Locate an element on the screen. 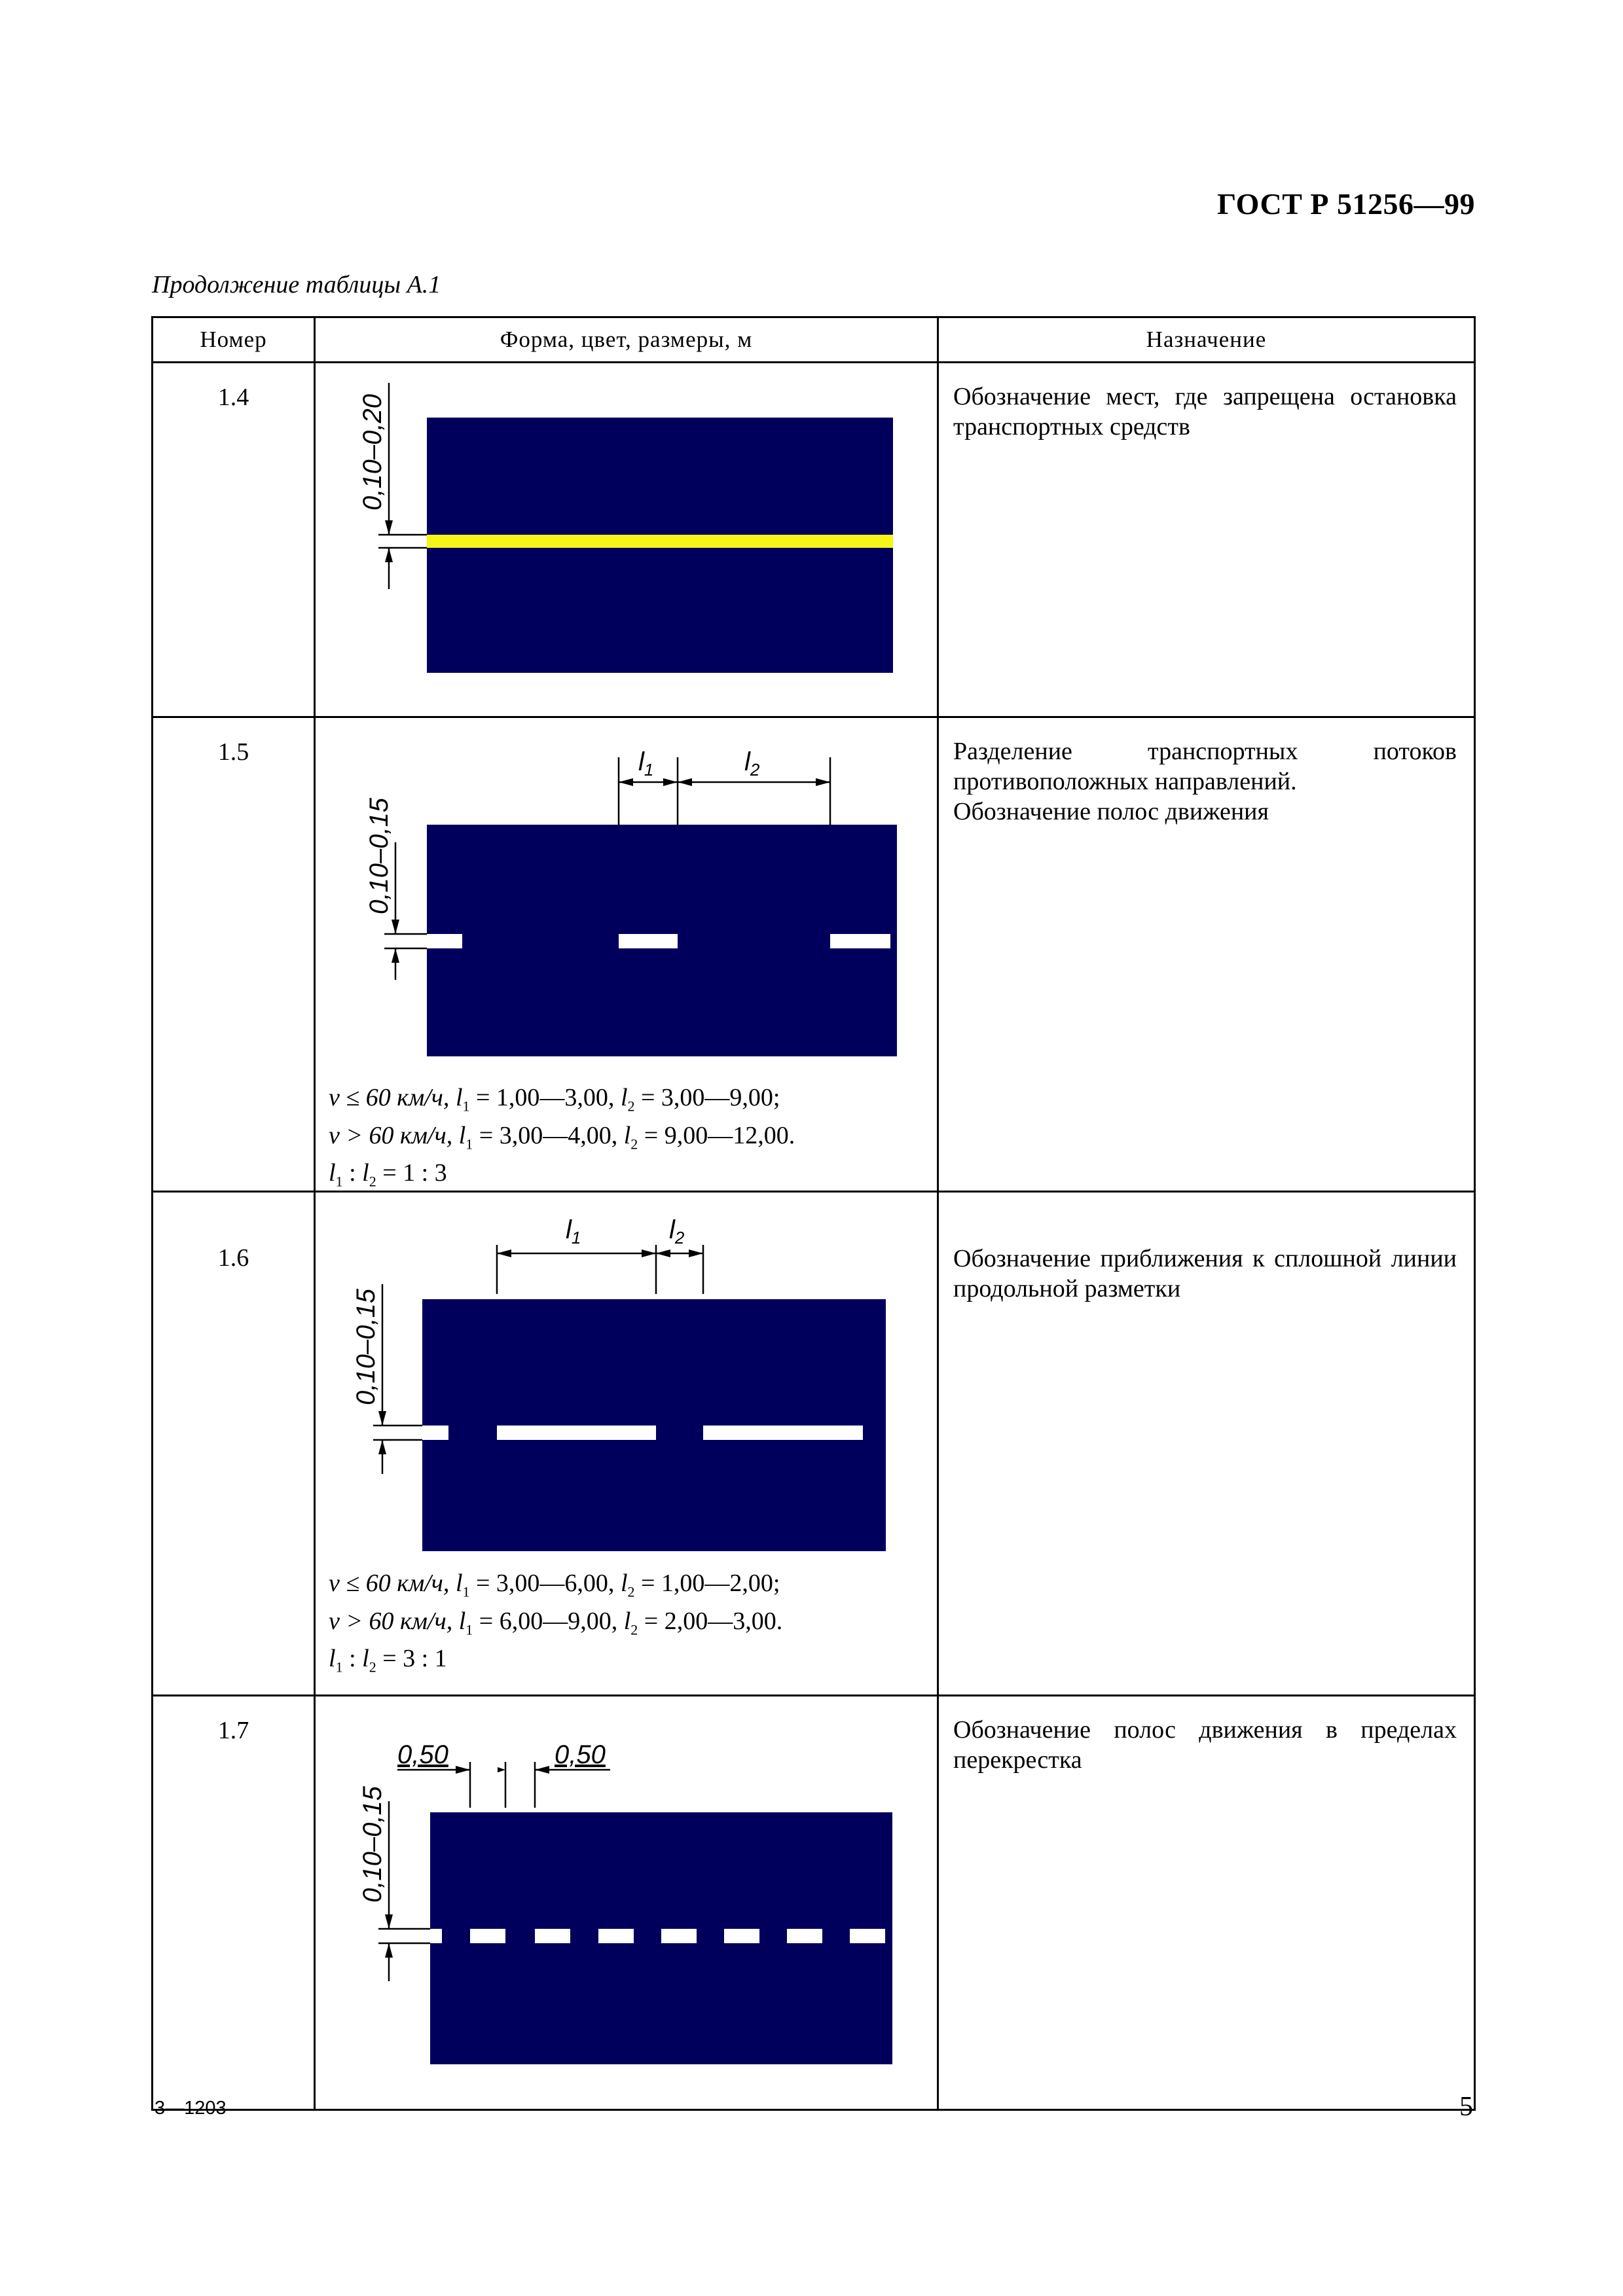  marking-1-4-drawing: 0,10–0,20 is located at coordinates (625, 528).